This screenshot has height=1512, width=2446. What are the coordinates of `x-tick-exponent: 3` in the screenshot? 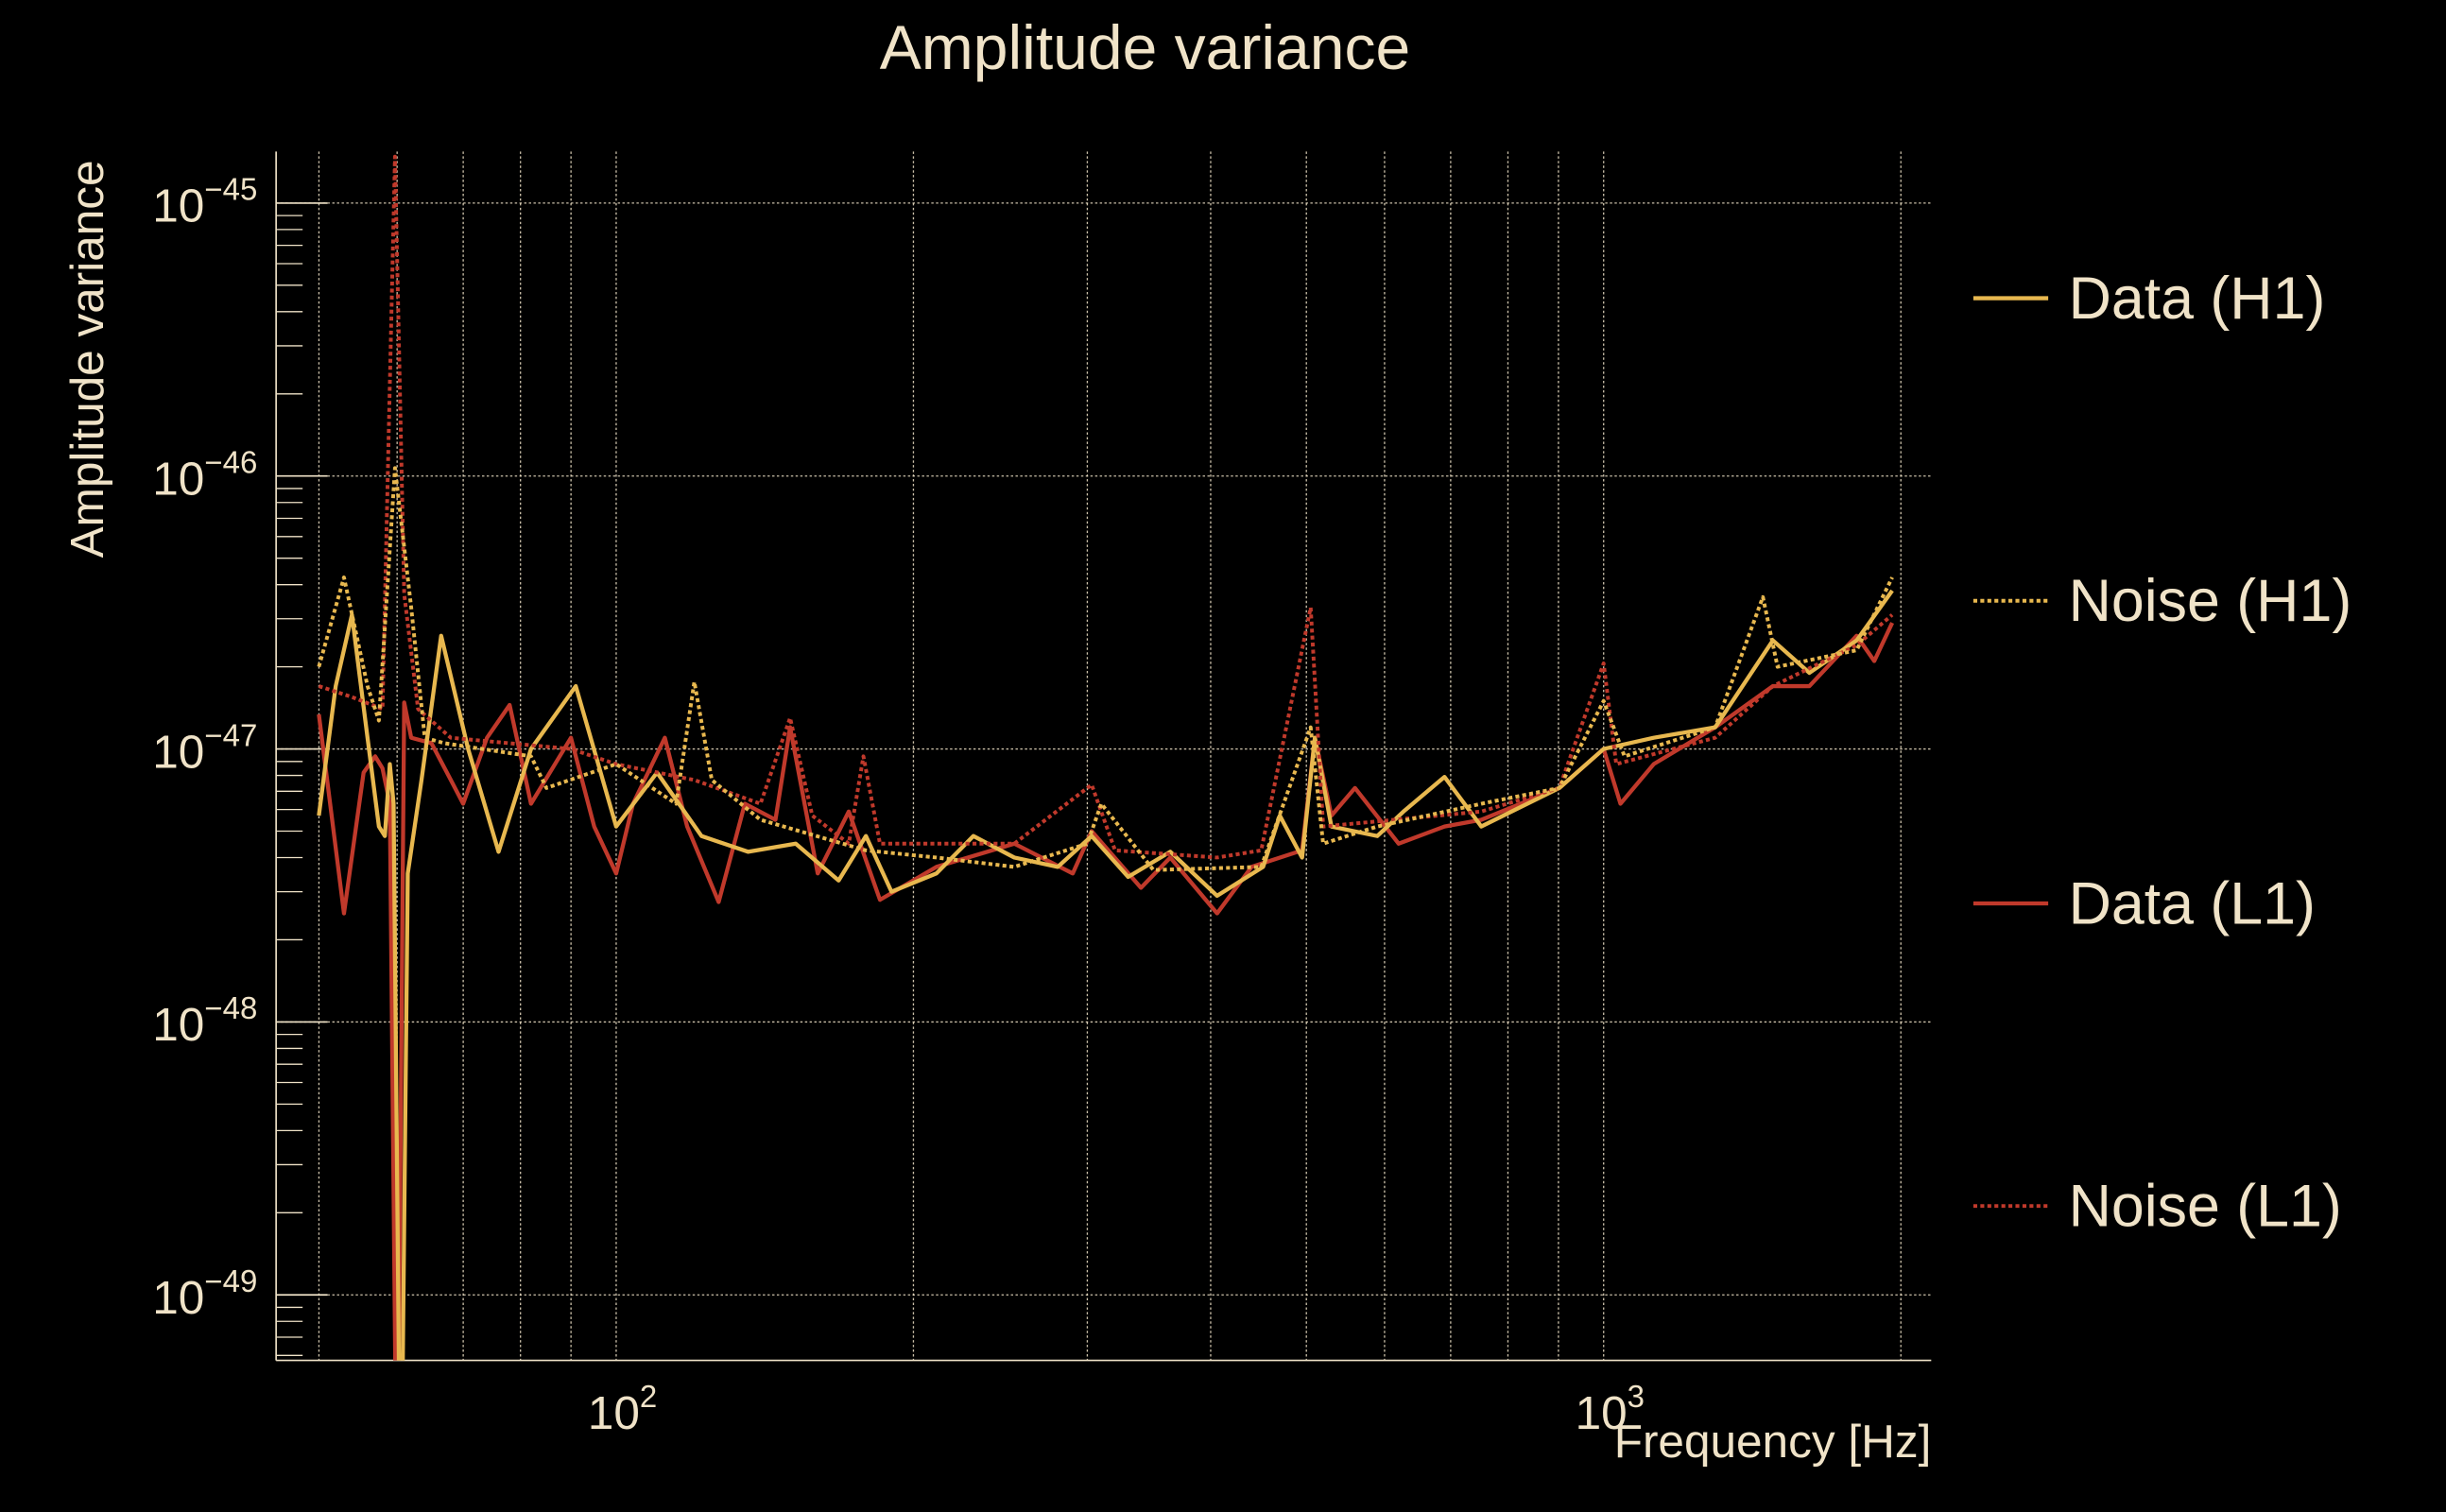 It's located at (1636, 1396).